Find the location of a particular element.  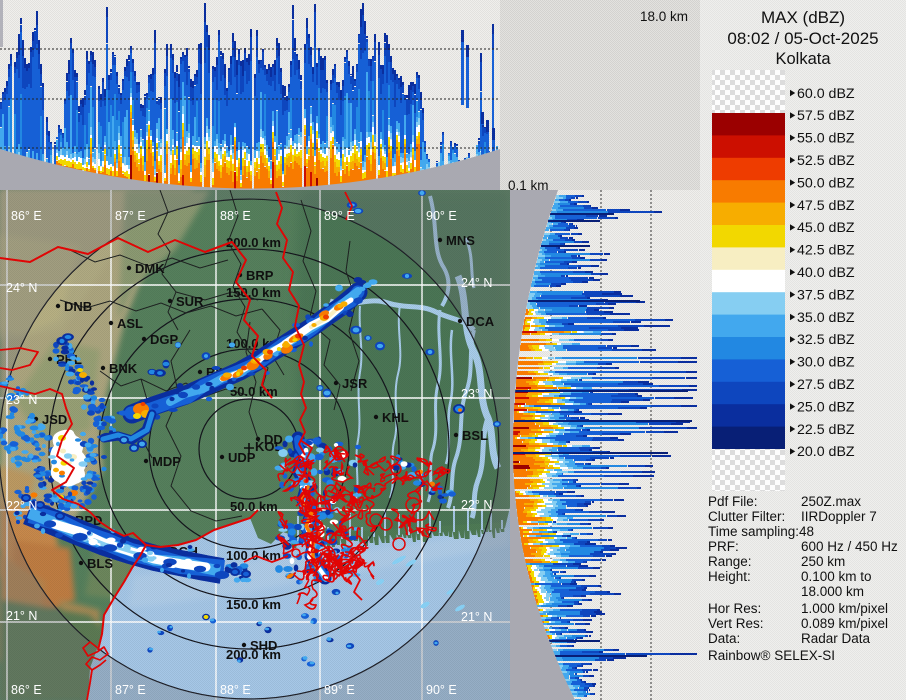

svg-text: Hor Res: is located at coordinates (734, 608).